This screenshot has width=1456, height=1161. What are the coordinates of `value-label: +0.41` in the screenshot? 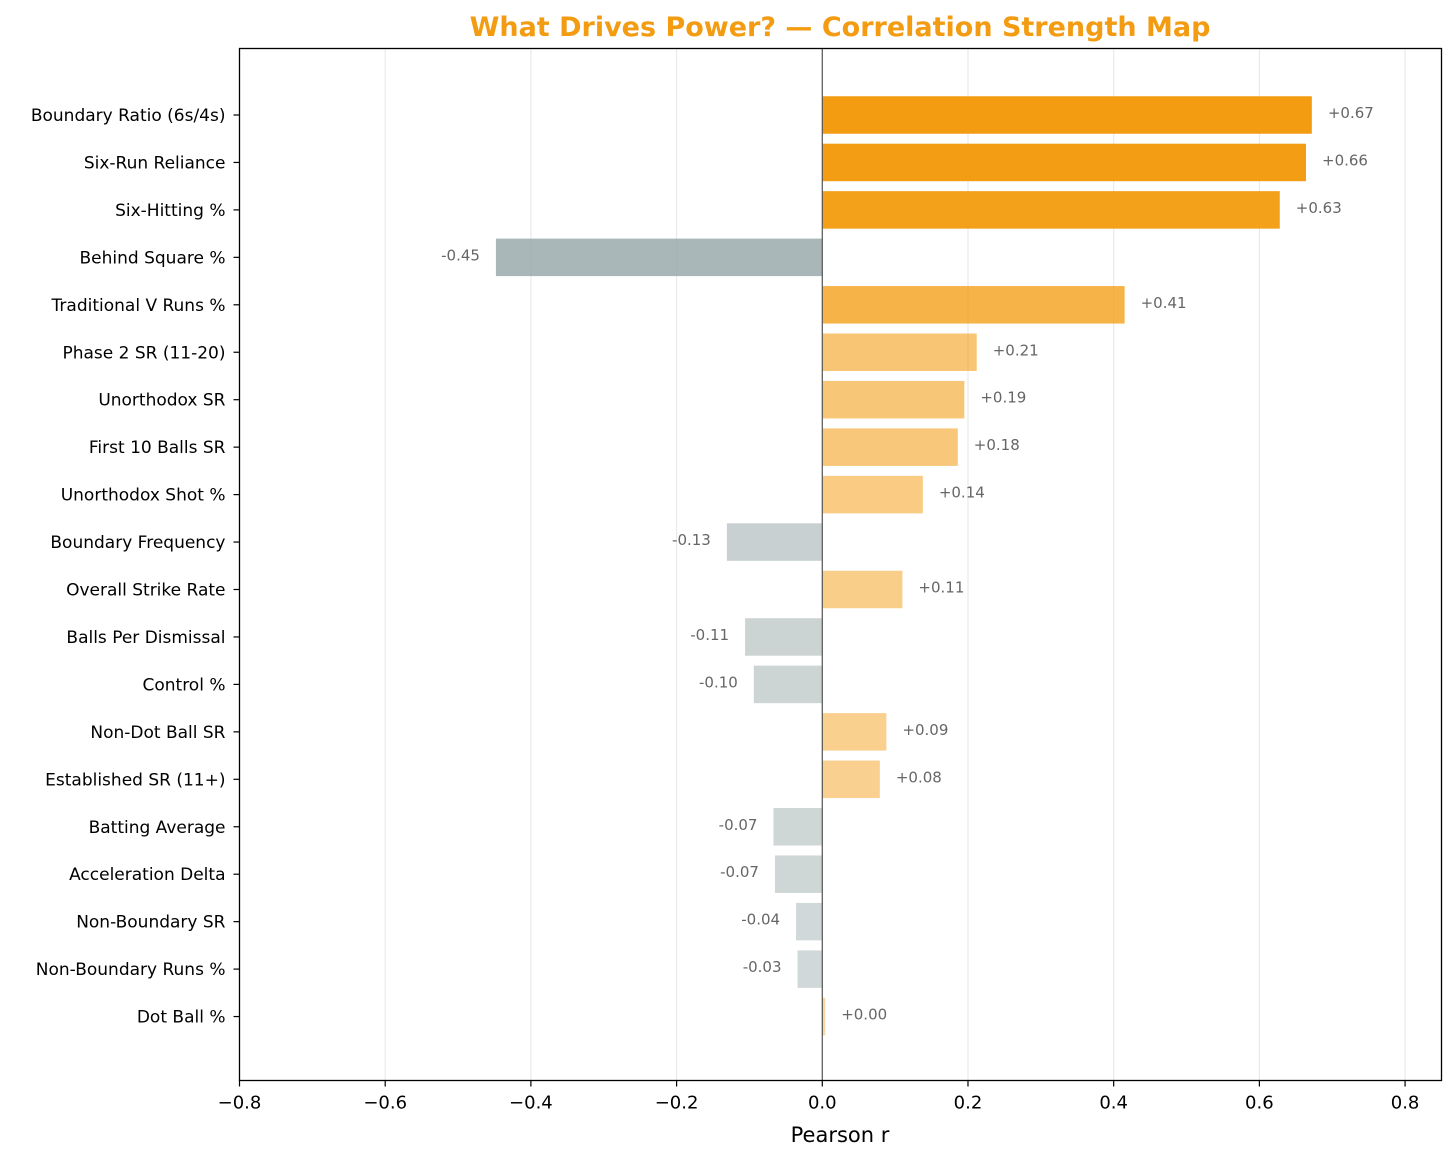 It's located at (1164, 303).